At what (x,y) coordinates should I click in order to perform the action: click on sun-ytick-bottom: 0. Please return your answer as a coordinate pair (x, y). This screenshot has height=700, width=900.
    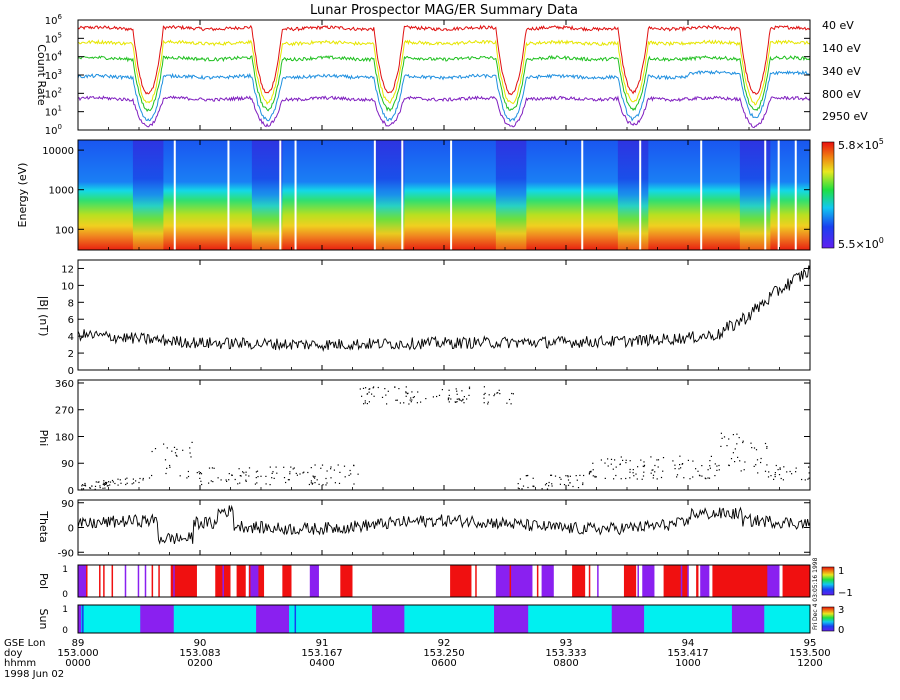
    Looking at the image, I should click on (65, 631).